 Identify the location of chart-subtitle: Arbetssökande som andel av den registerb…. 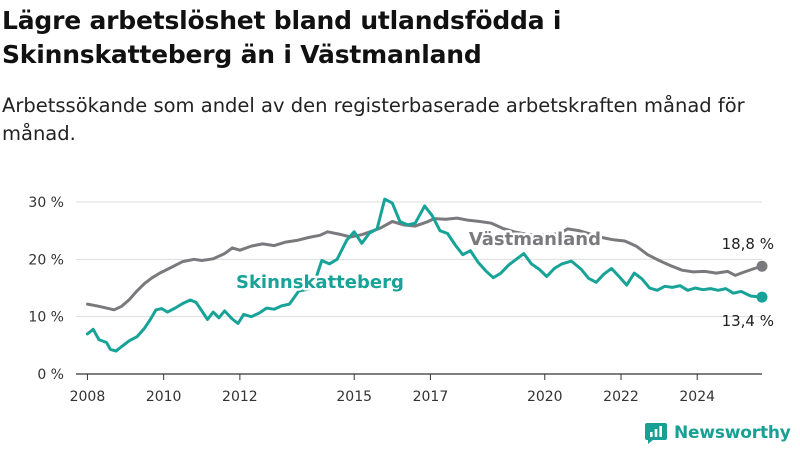
(373, 119).